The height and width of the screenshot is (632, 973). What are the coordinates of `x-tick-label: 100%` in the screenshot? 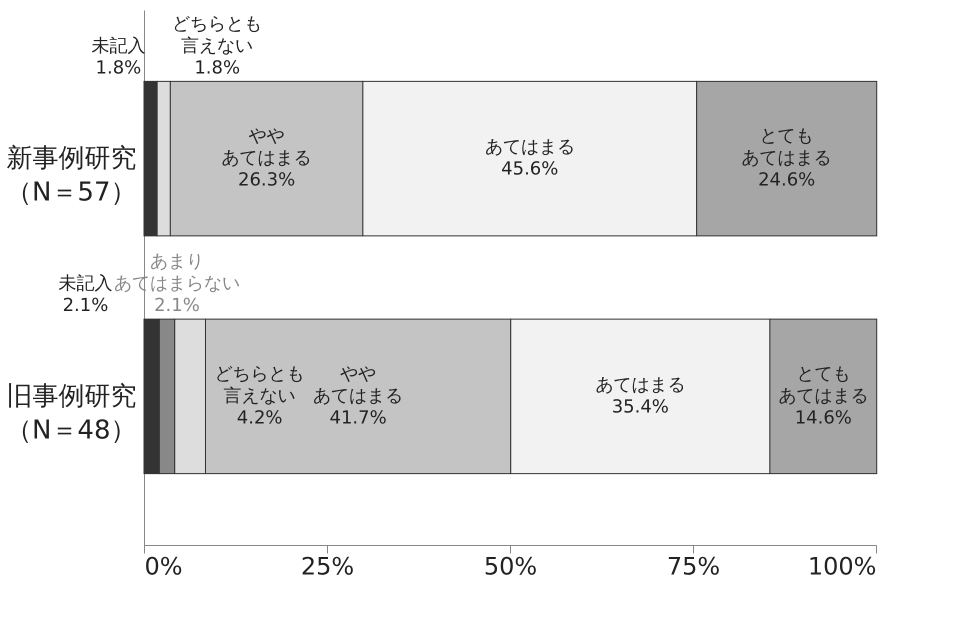 It's located at (842, 566).